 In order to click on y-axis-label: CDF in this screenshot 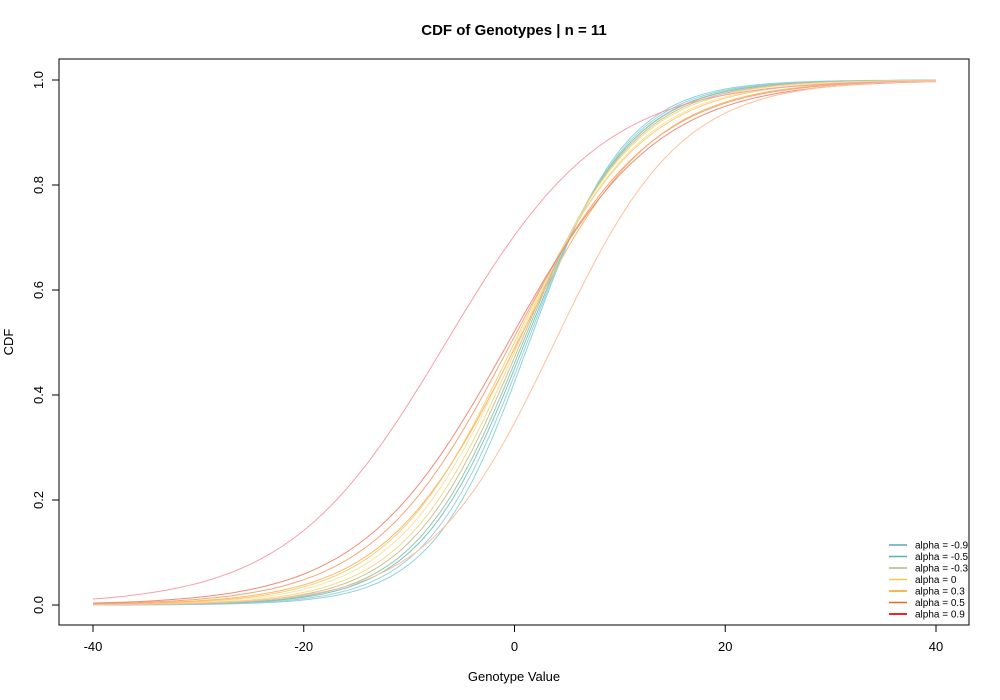, I will do `click(8, 342)`.